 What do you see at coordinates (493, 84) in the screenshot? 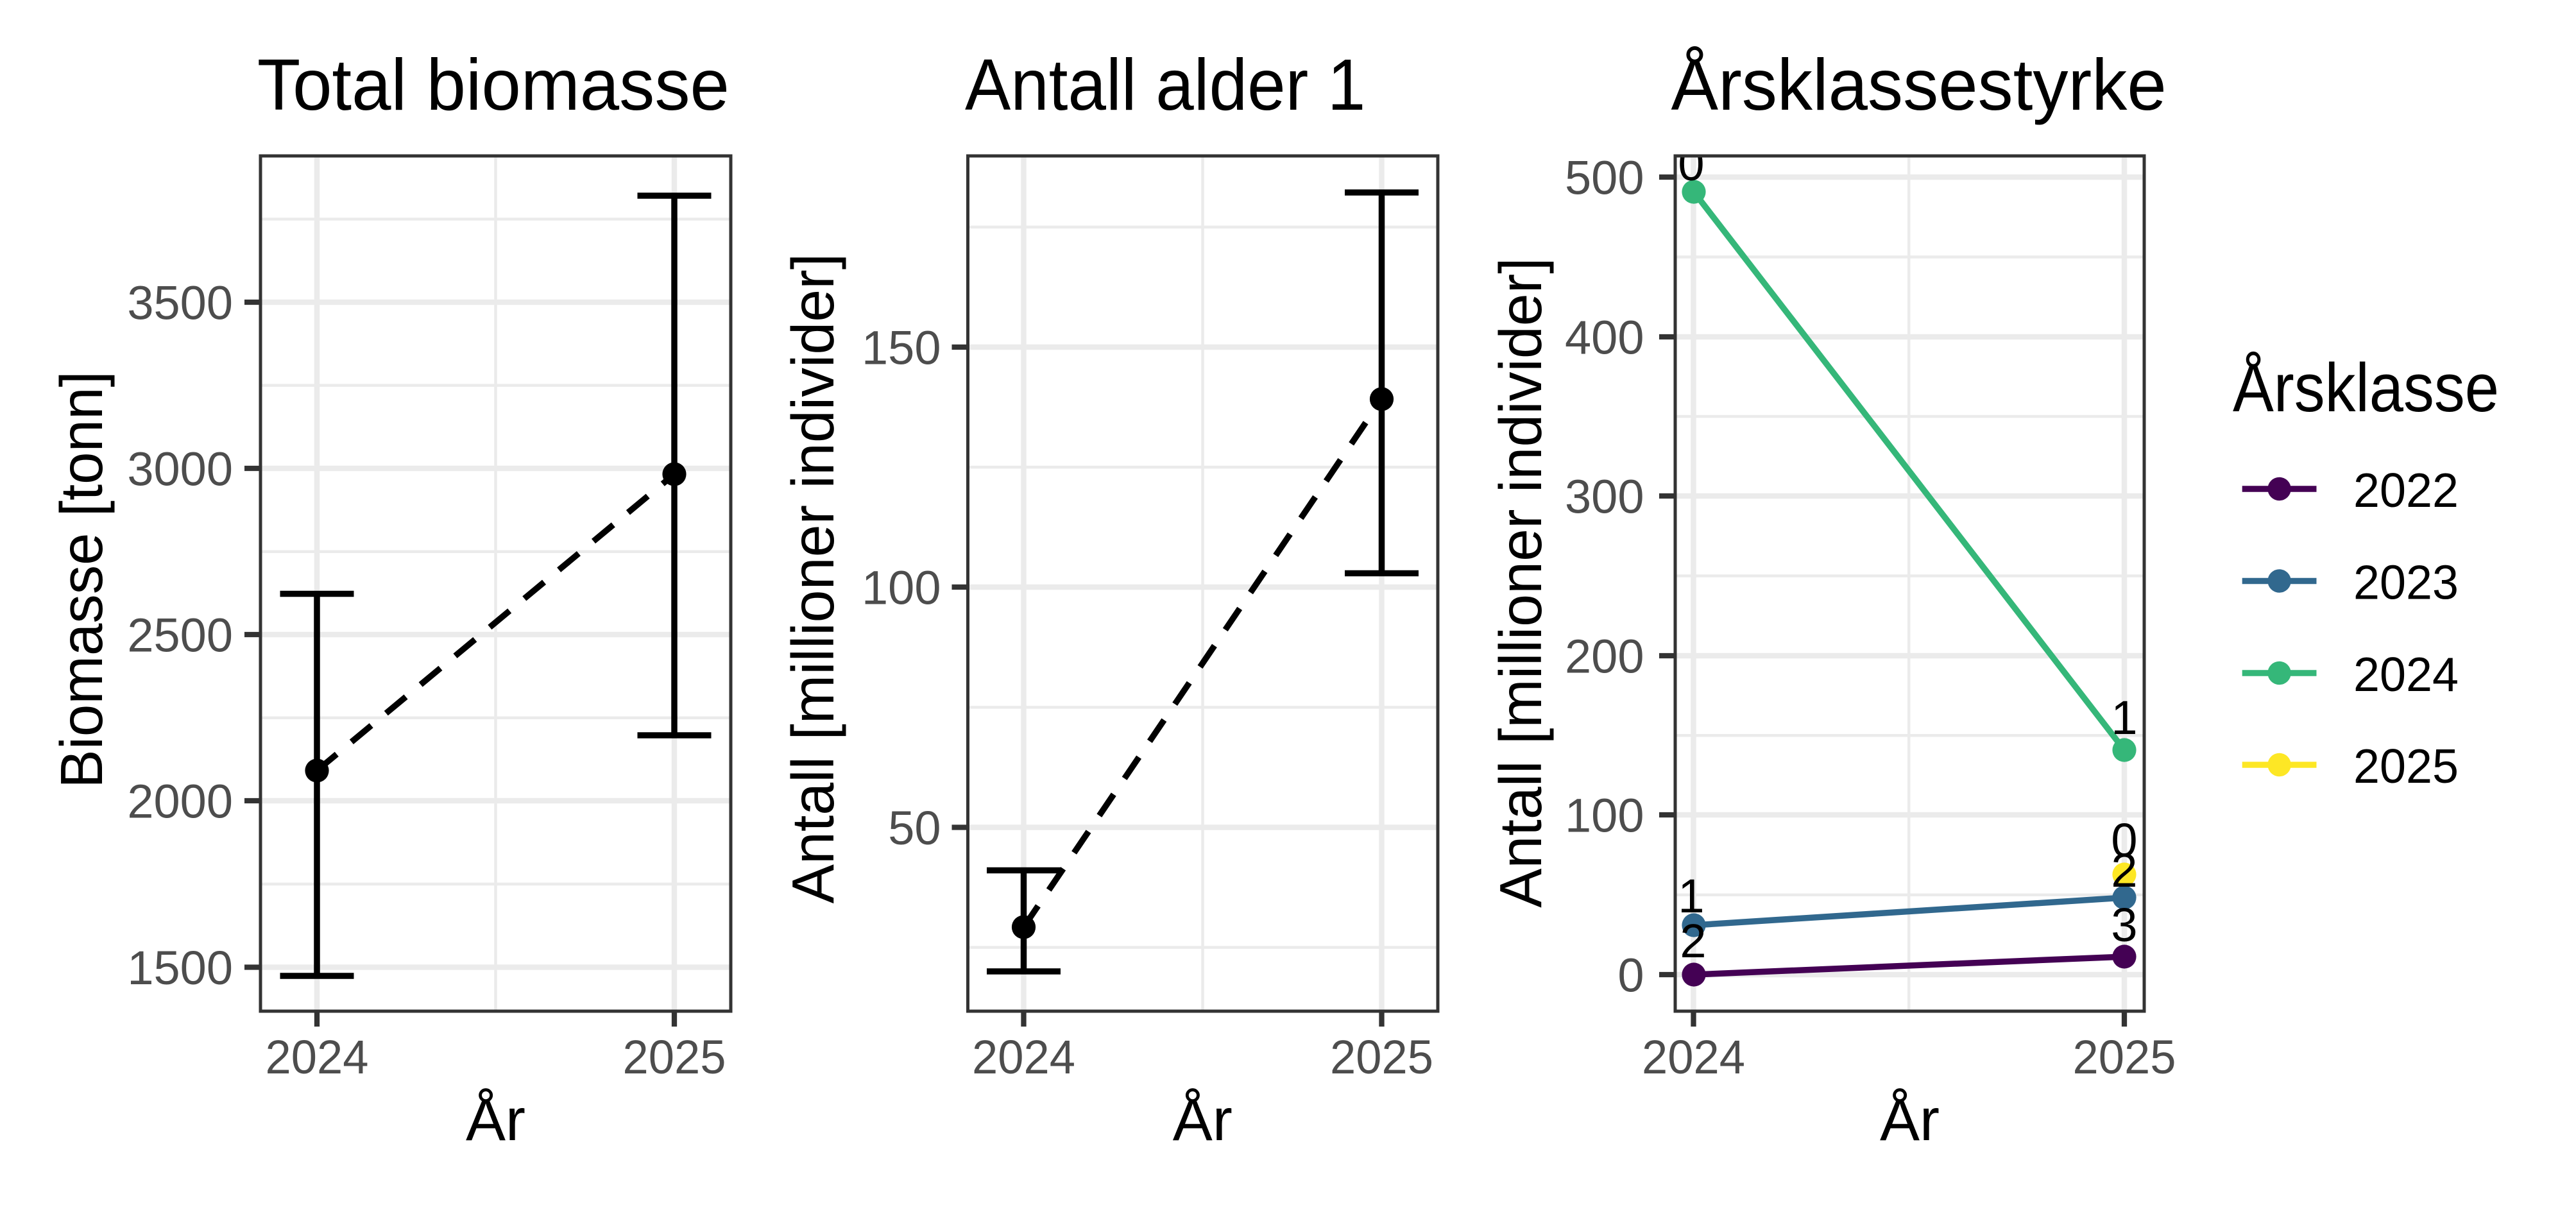
I see `svg-text: Total biomasse` at bounding box center [493, 84].